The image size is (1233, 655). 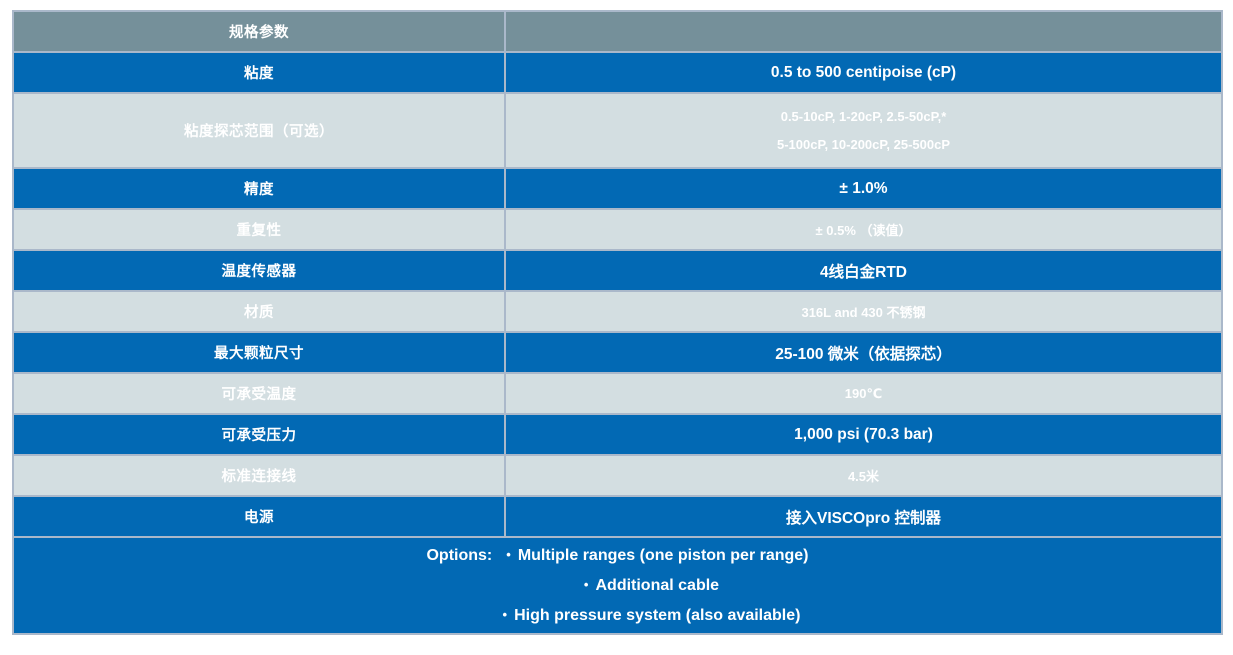 I want to click on spec-row-value: 接入VISCOpro 控制器, so click(x=863, y=516).